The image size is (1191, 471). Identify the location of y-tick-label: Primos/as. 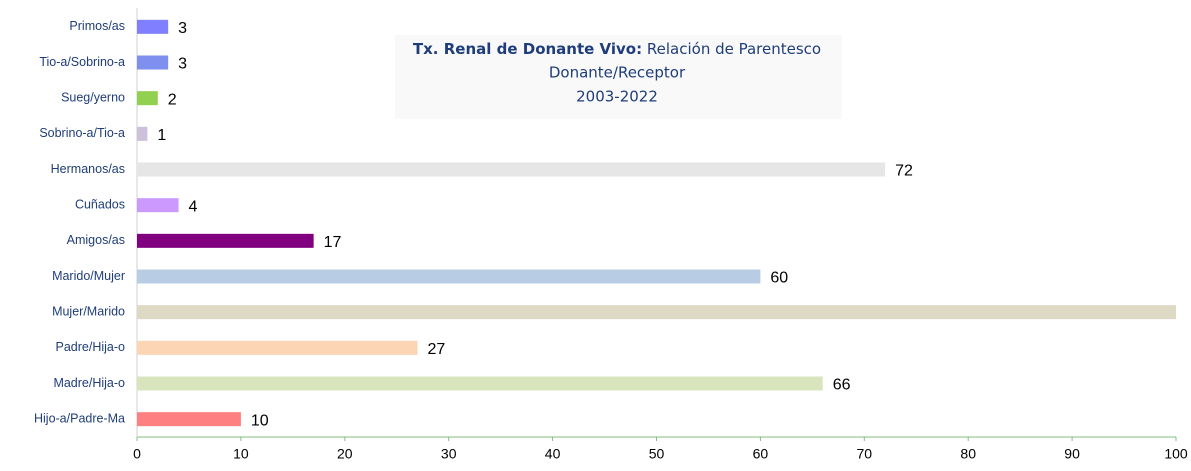
(97, 26).